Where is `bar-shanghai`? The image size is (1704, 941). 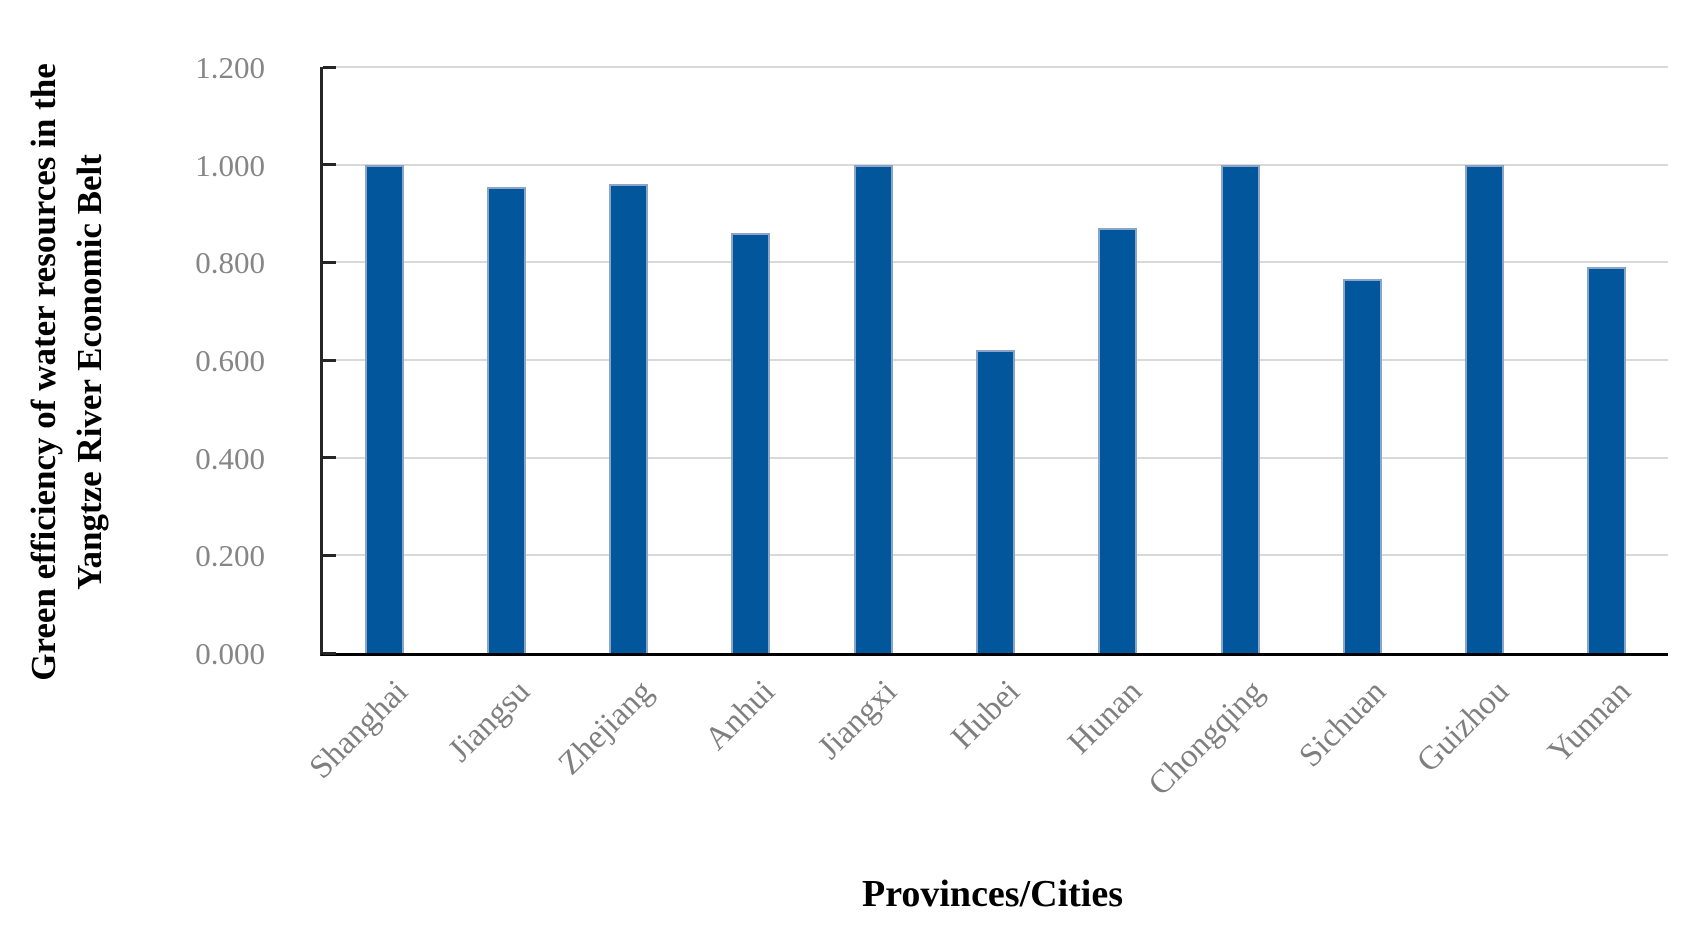 bar-shanghai is located at coordinates (384, 408).